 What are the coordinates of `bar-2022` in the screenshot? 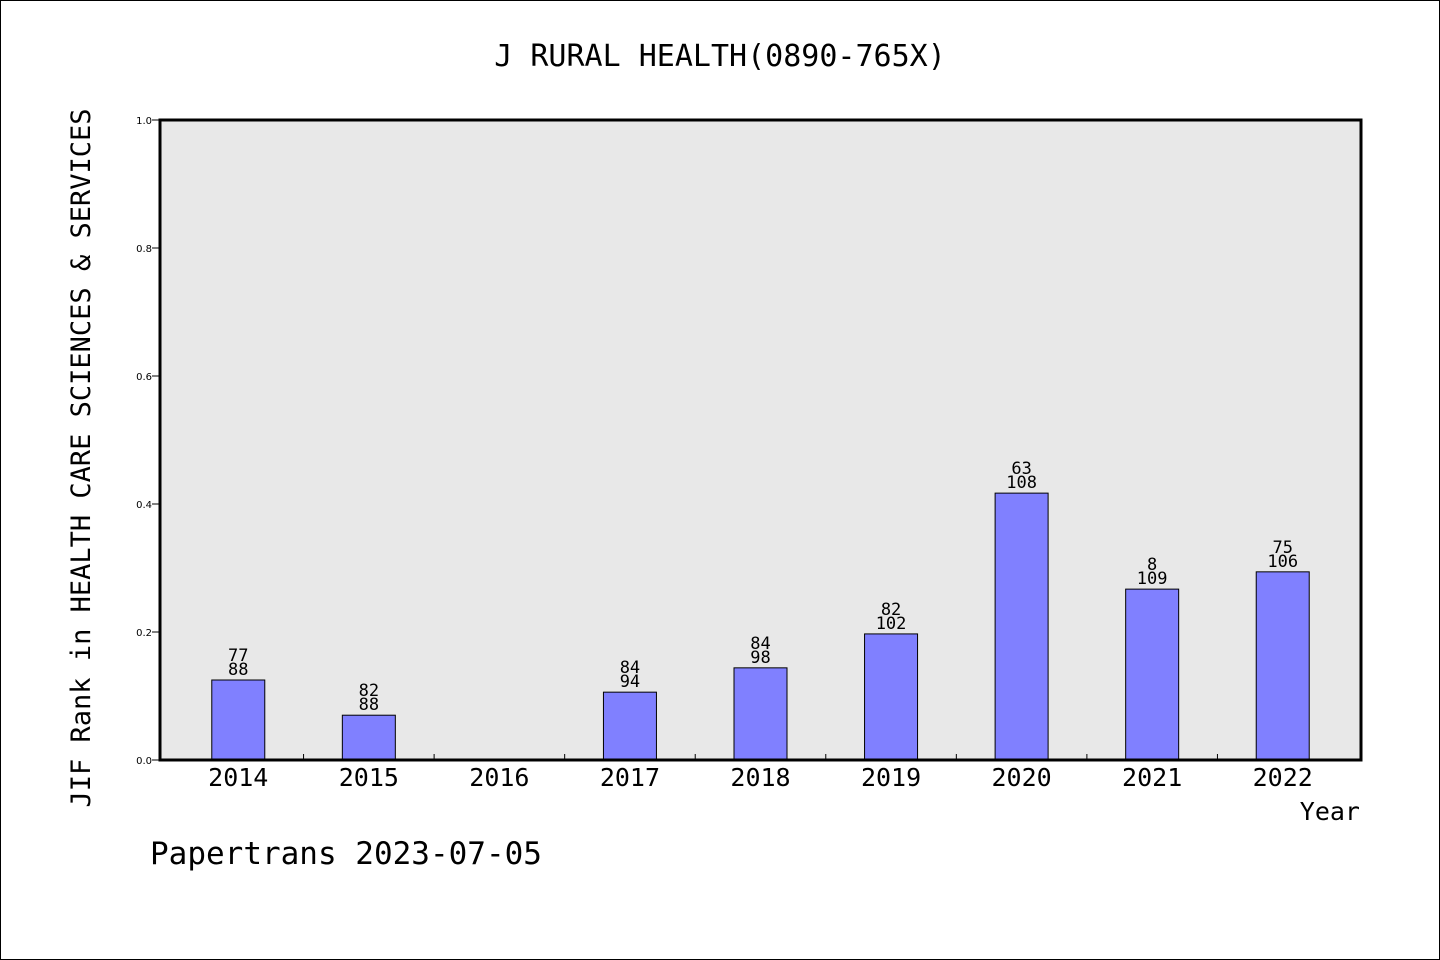 It's located at (1282, 666).